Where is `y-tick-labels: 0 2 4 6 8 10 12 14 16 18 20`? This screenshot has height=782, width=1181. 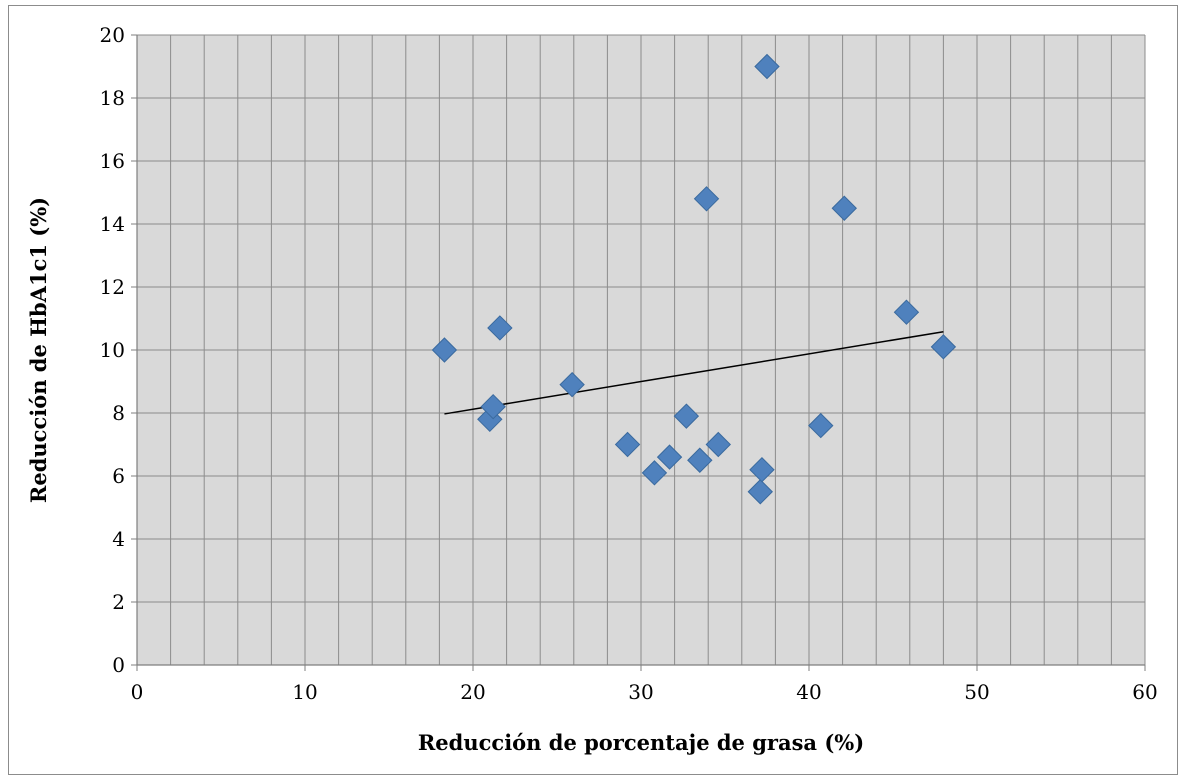
y-tick-labels: 0 2 4 6 8 10 12 14 16 18 20 is located at coordinates (112, 350).